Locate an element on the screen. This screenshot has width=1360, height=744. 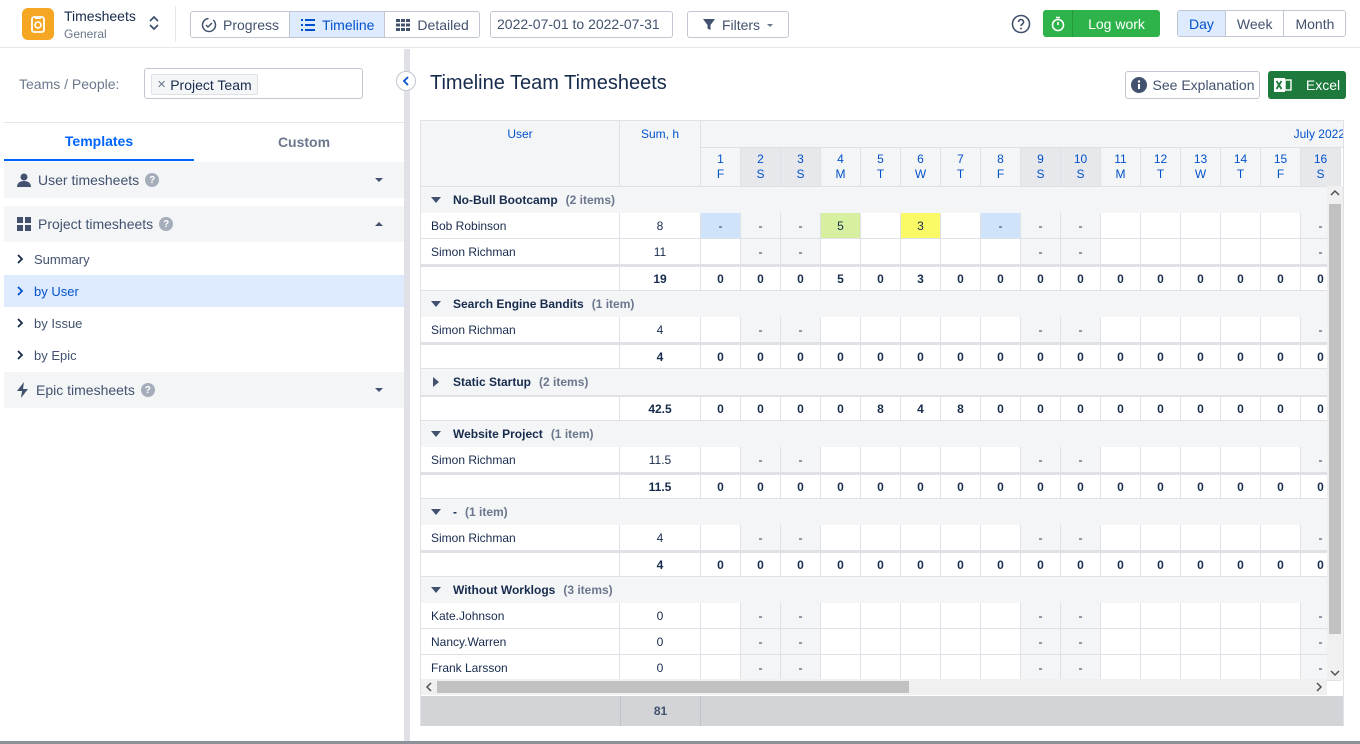
vertical-scroll-thumb is located at coordinates (1335, 419).